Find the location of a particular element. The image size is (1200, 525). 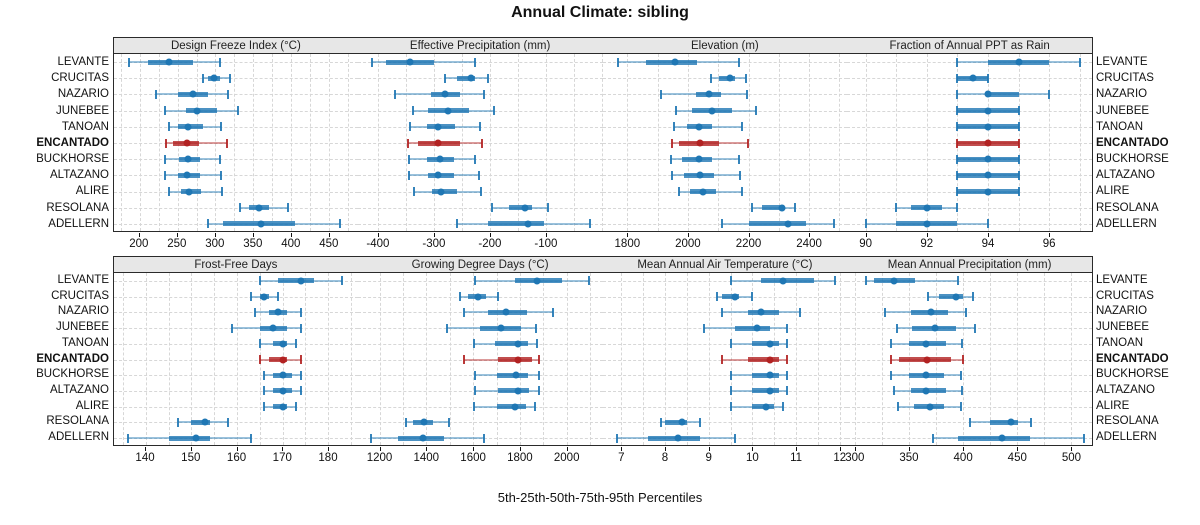

x-axis: 140 150 160 170 180 is located at coordinates (235, 456).